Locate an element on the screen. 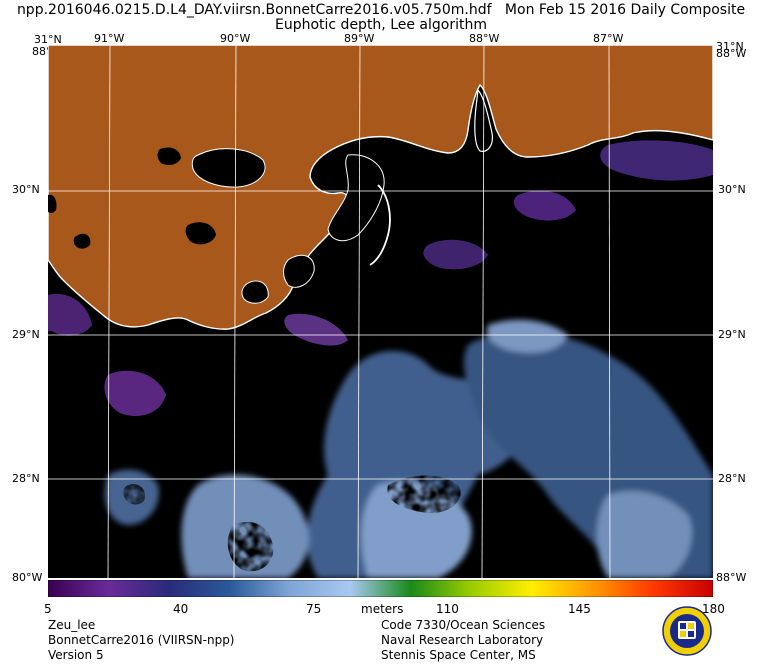 Image resolution: width=762 pixels, height=664 pixels. corner-lon-bottom-left: 80°W is located at coordinates (27, 577).